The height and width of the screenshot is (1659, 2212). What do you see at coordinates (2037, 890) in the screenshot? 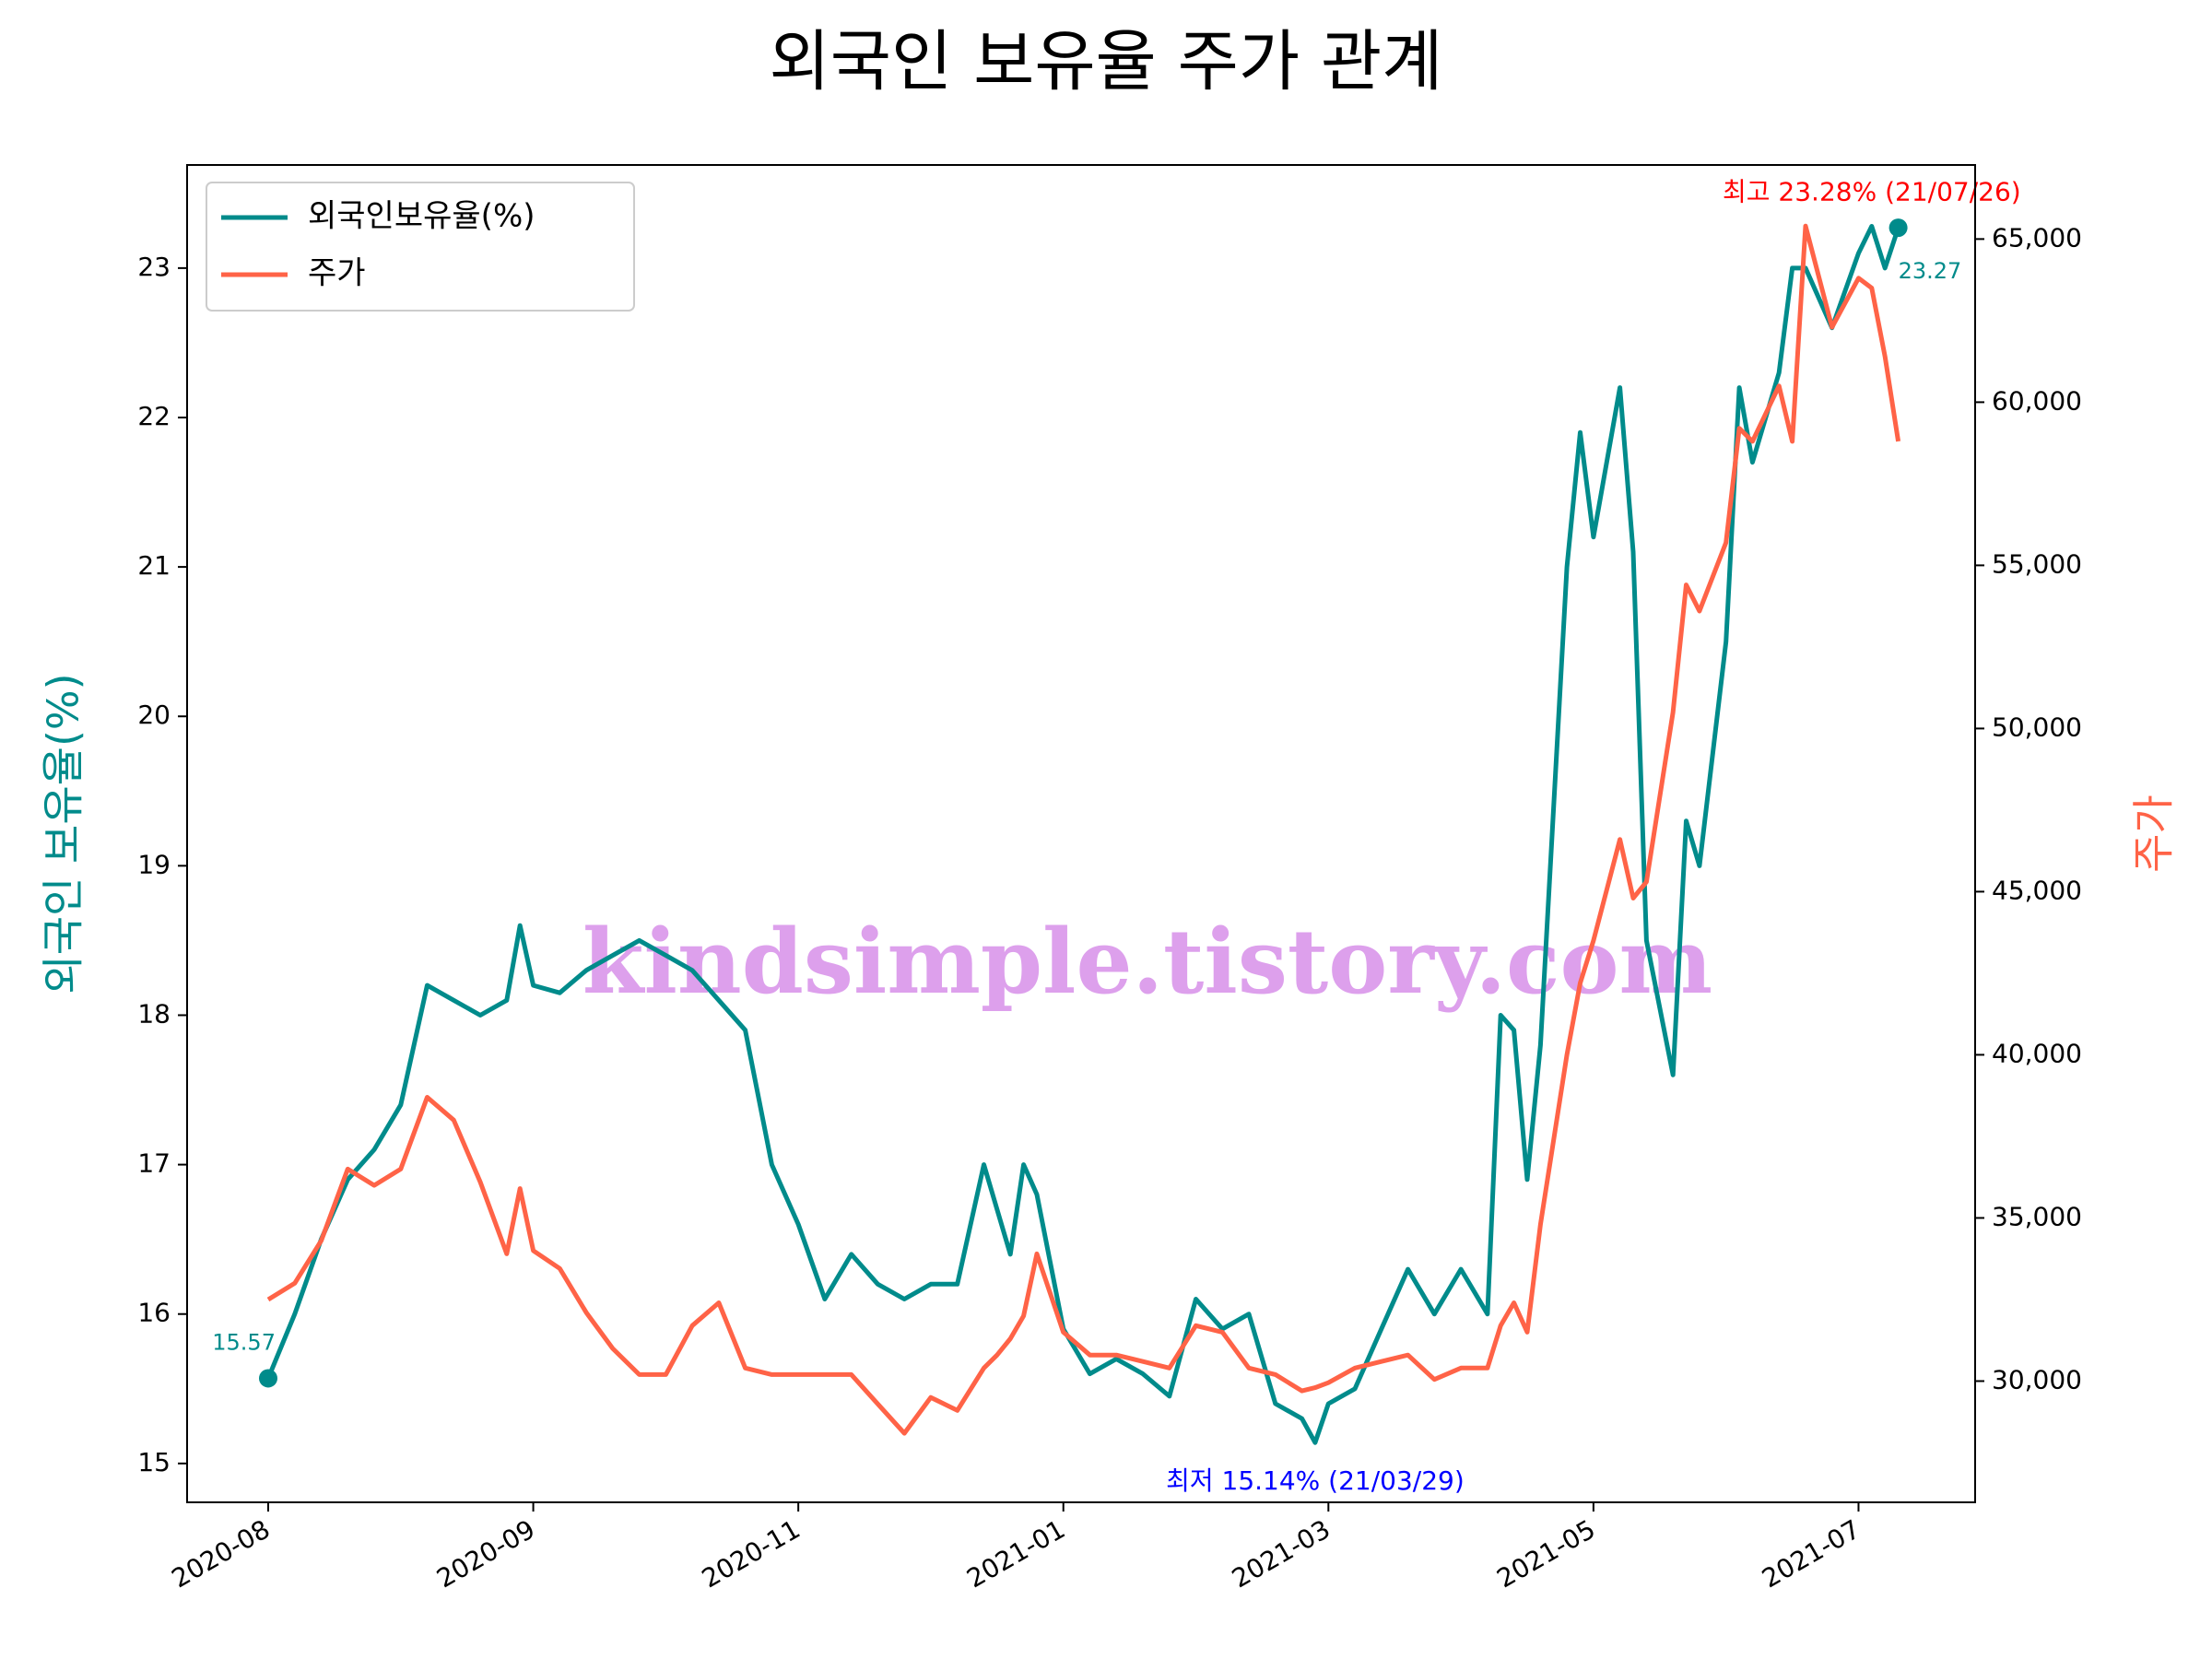
I see `y2-tick-label: 45,000` at bounding box center [2037, 890].